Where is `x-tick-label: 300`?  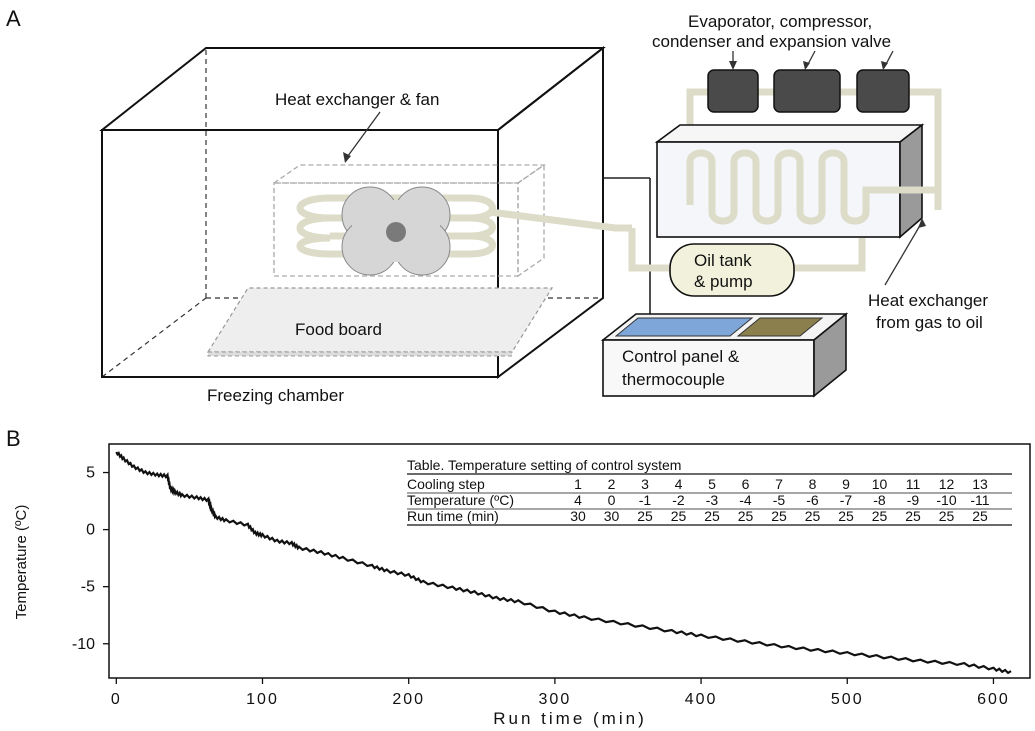 x-tick-label: 300 is located at coordinates (555, 699).